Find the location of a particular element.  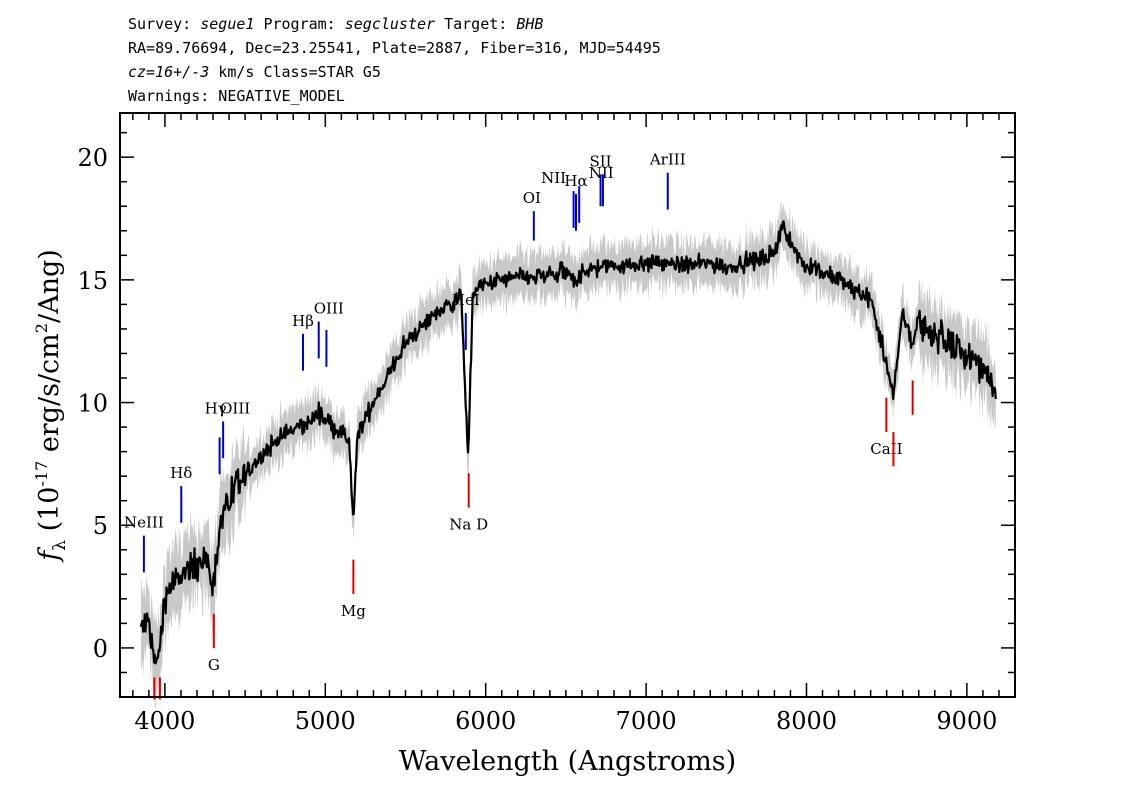

line-label: Hδ is located at coordinates (181, 473).